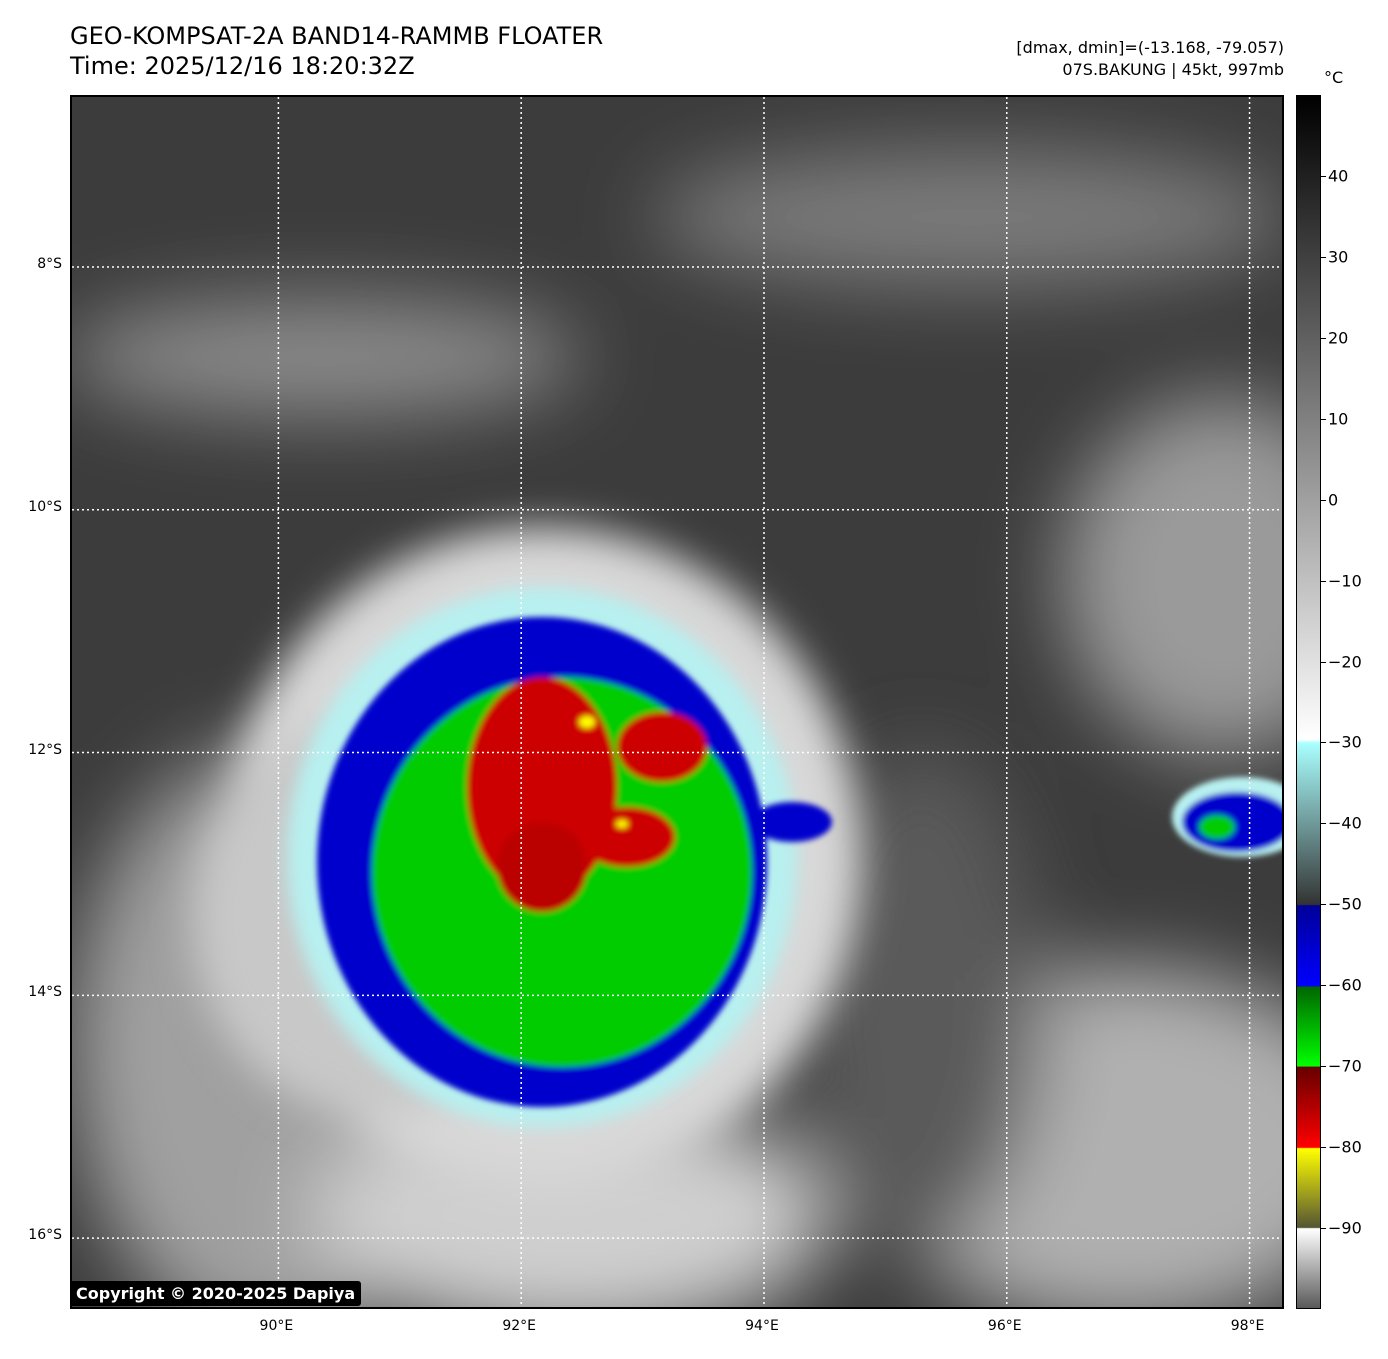 This screenshot has width=1388, height=1359. I want to click on colorbar-tick-label: 10, so click(1338, 419).